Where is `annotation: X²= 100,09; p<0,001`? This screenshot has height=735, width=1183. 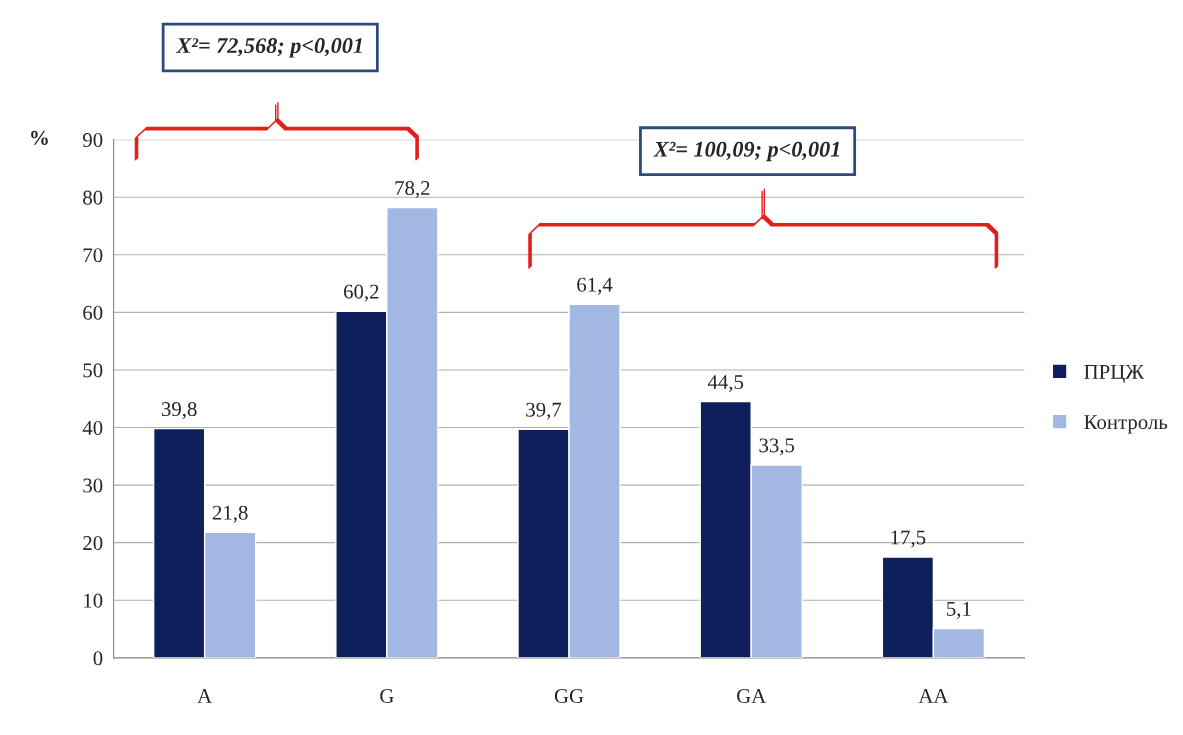 annotation: X²= 100,09; p<0,001 is located at coordinates (746, 151).